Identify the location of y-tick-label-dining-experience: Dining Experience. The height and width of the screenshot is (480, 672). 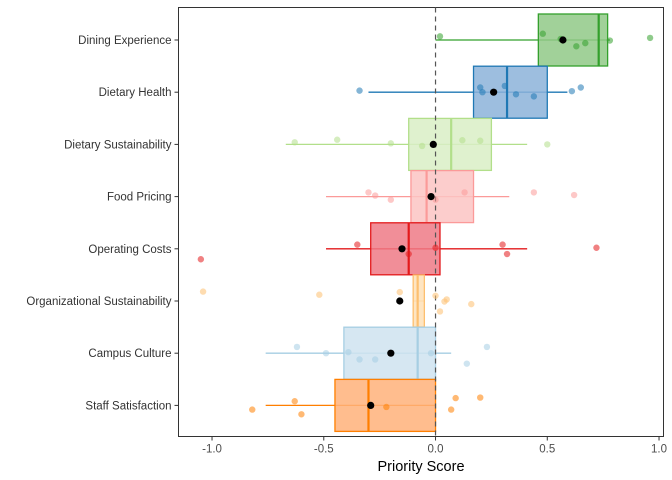
(124, 41).